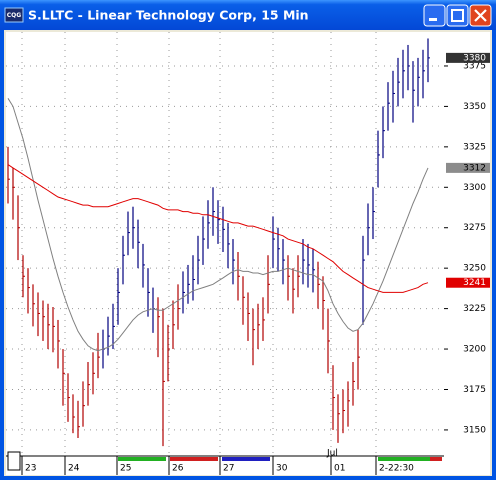 This screenshot has width=496, height=480. Describe the element at coordinates (339, 469) in the screenshot. I see `x-tick-label: 01` at that location.